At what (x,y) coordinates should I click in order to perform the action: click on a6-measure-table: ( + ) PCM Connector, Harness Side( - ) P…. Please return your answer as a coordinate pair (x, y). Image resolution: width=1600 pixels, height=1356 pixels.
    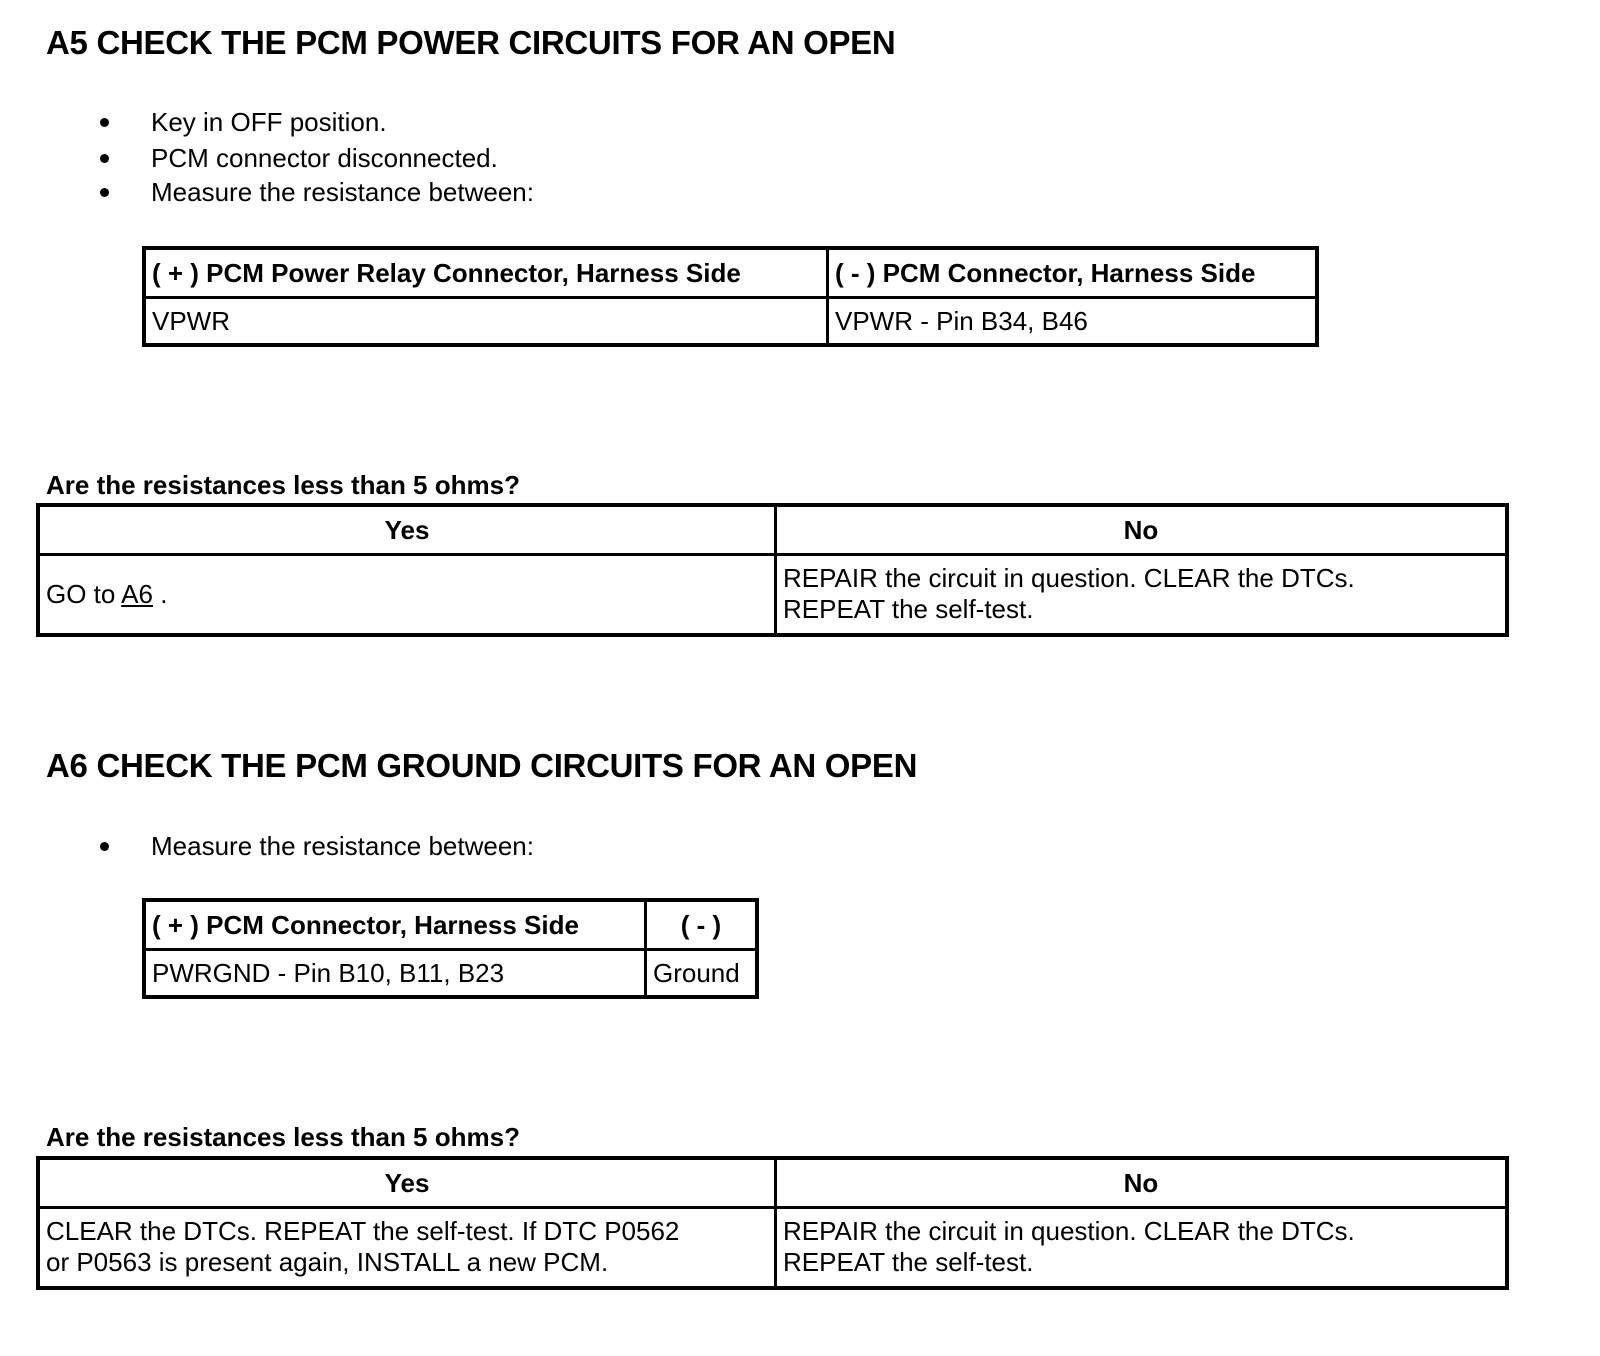
    Looking at the image, I should click on (450, 948).